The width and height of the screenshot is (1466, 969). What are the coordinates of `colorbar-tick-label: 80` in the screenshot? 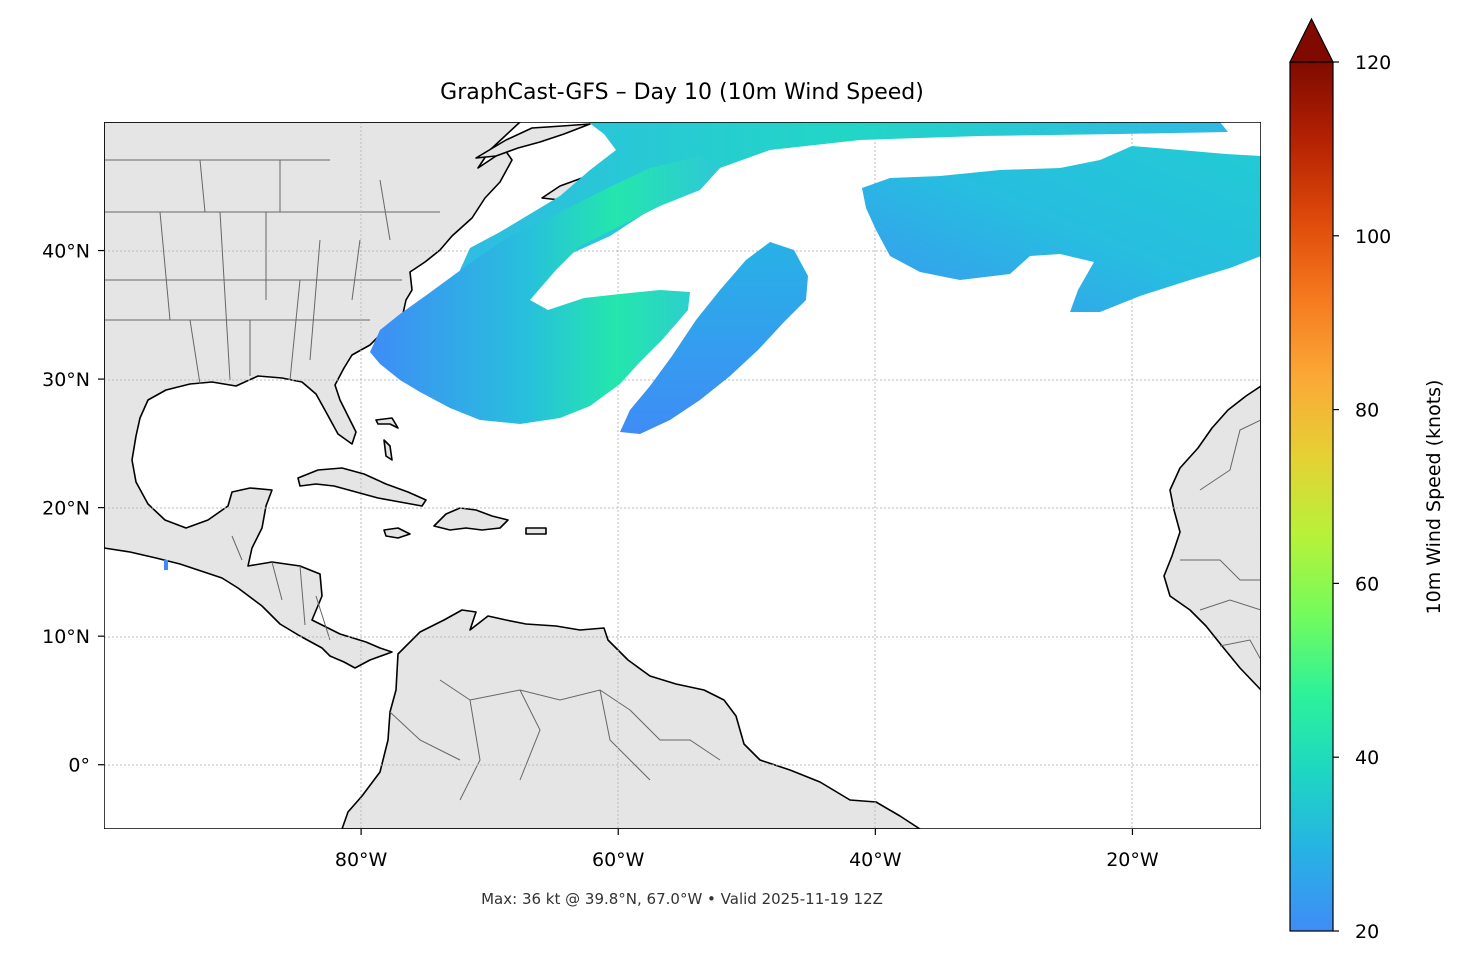 It's located at (1367, 411).